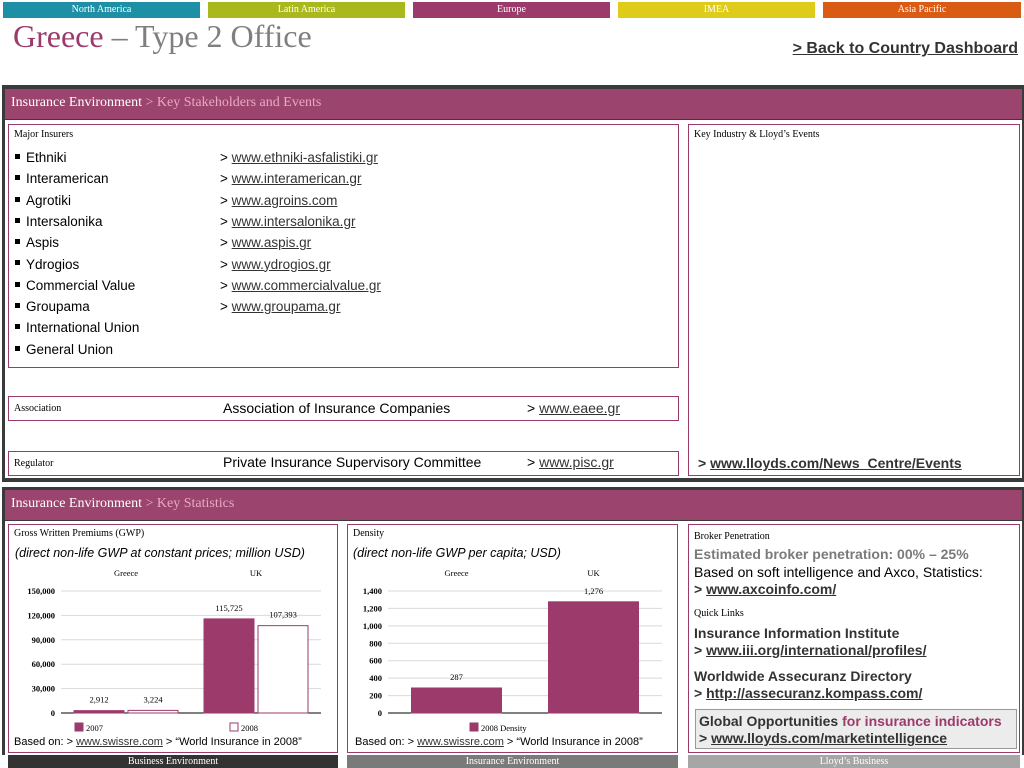  I want to click on insurer-link: > www.groupama.gr, so click(280, 306).